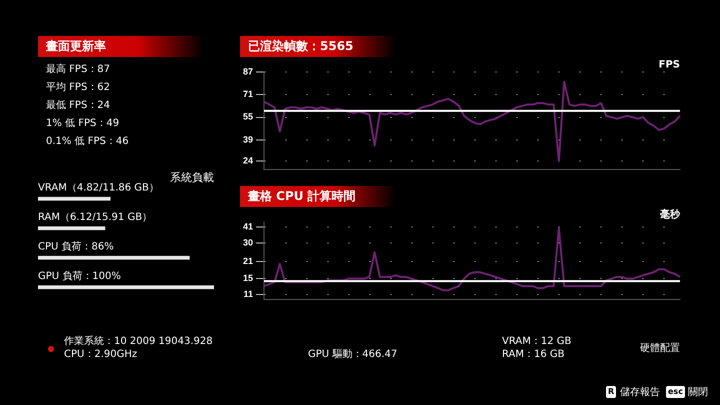 This screenshot has width=720, height=405. Describe the element at coordinates (248, 139) in the screenshot. I see `y-tick-label: 39` at that location.